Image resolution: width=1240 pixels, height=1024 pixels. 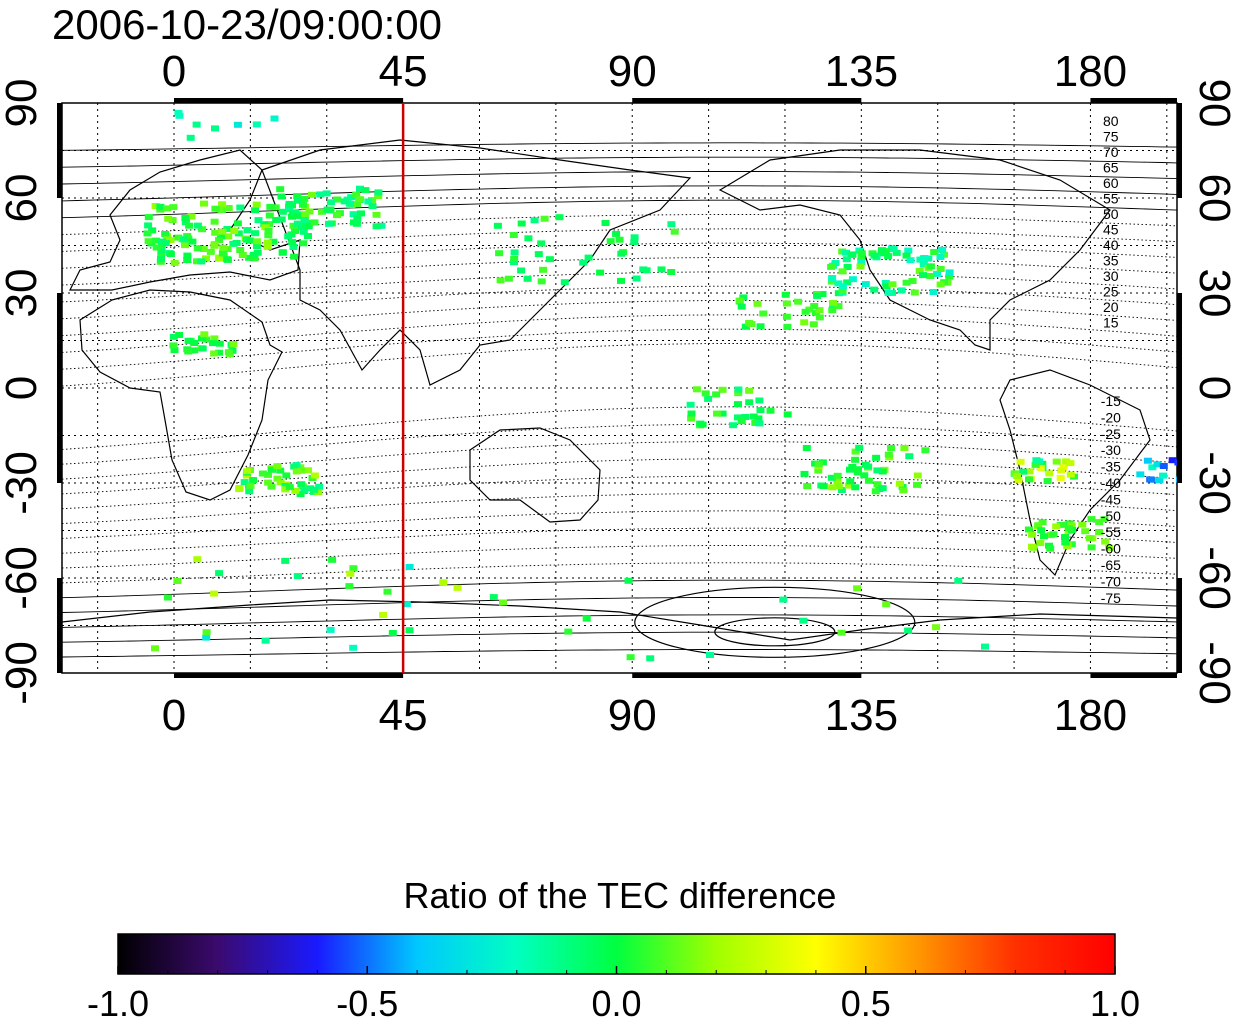 What do you see at coordinates (1111, 434) in the screenshot?
I see `contour-label: -25` at bounding box center [1111, 434].